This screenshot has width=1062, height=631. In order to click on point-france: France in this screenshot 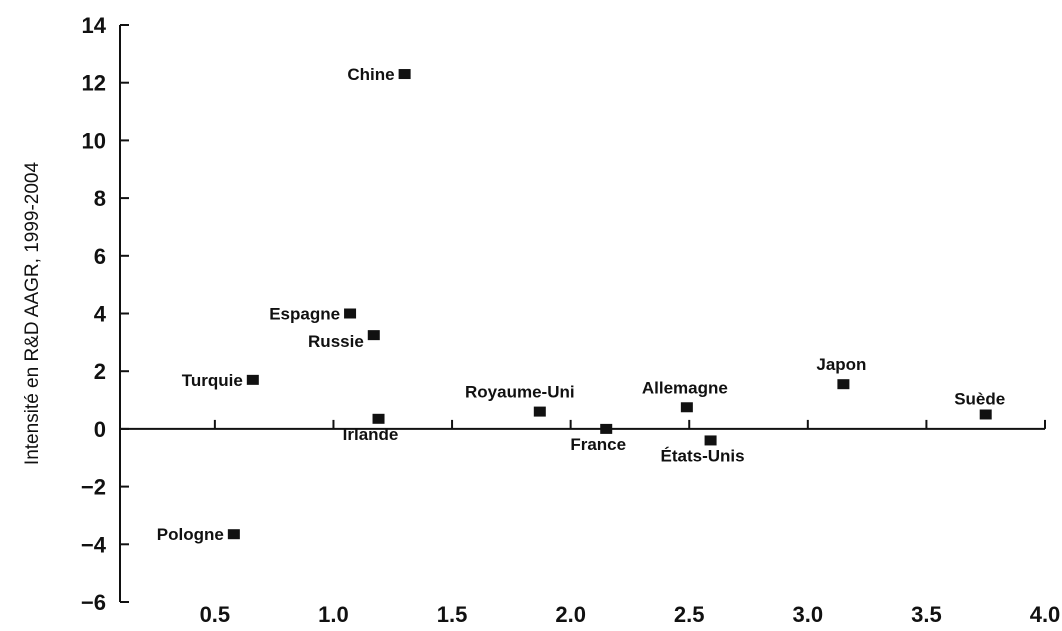, I will do `click(598, 438)`.